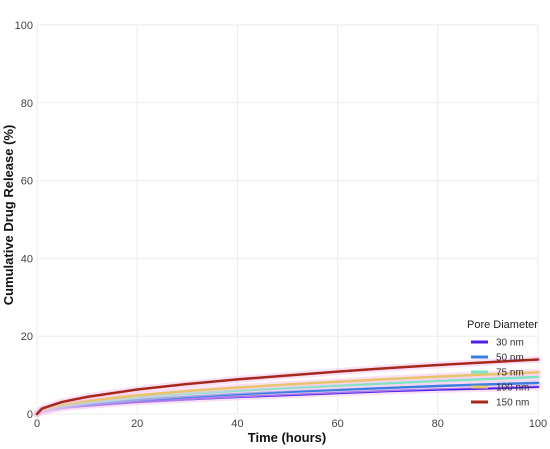 The width and height of the screenshot is (550, 449). Describe the element at coordinates (27, 337) in the screenshot. I see `y-tick-label: 20` at that location.